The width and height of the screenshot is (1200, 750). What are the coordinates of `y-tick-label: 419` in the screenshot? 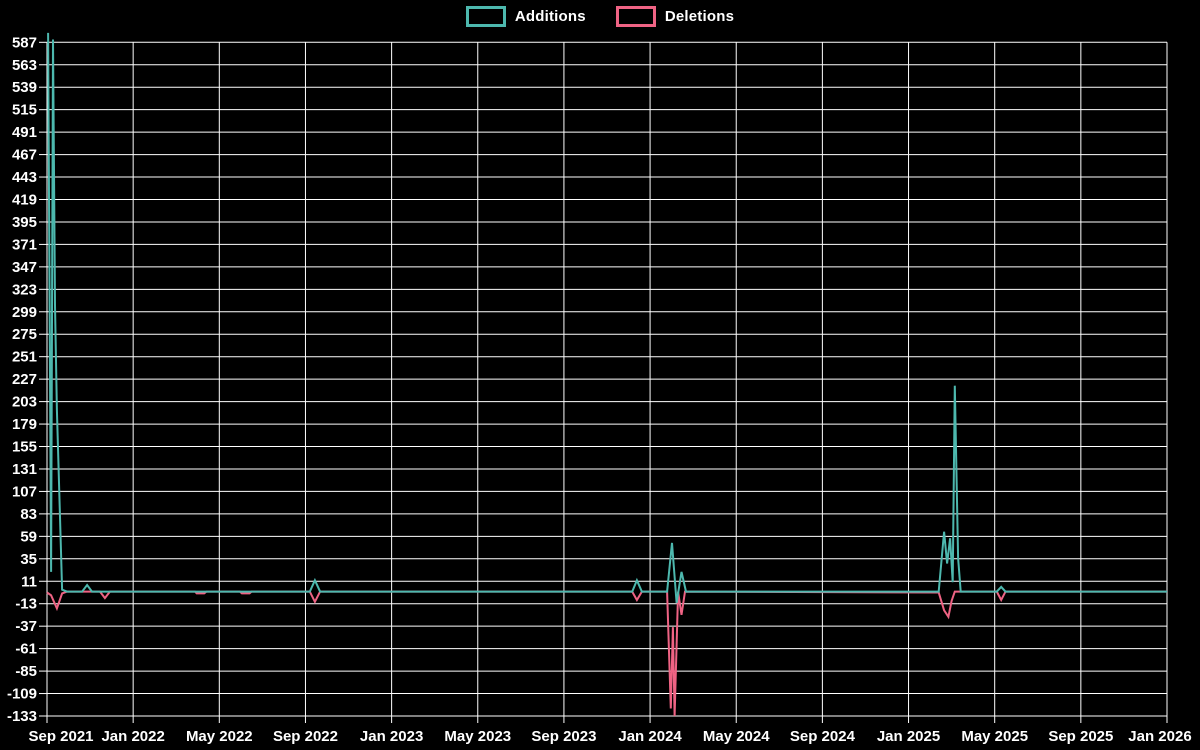 It's located at (24, 199).